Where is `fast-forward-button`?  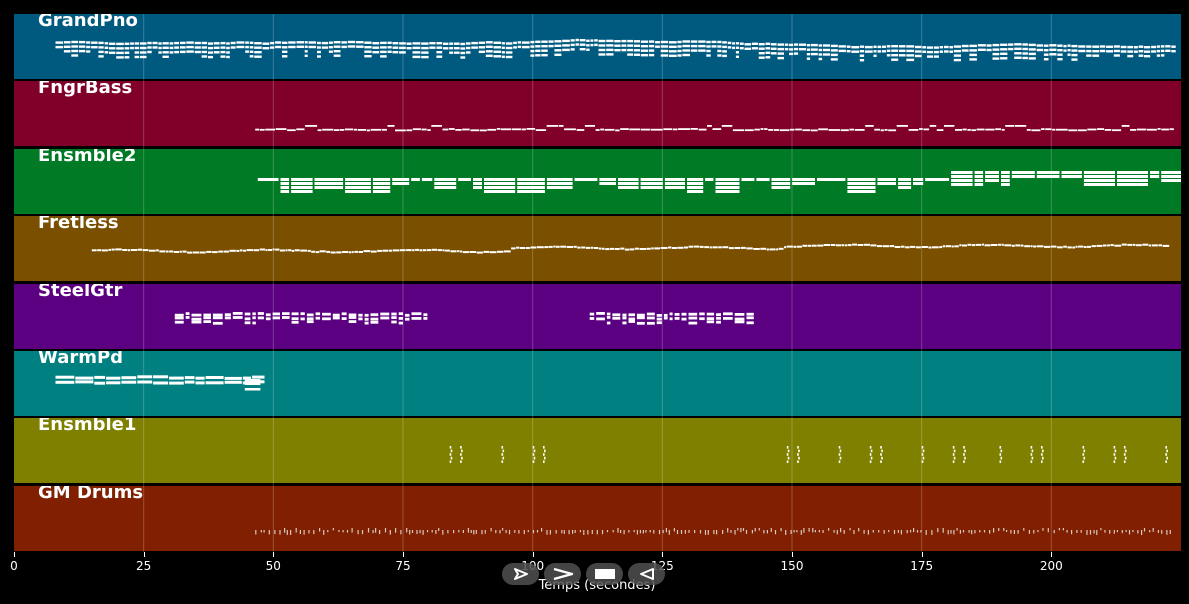 fast-forward-button is located at coordinates (562, 574).